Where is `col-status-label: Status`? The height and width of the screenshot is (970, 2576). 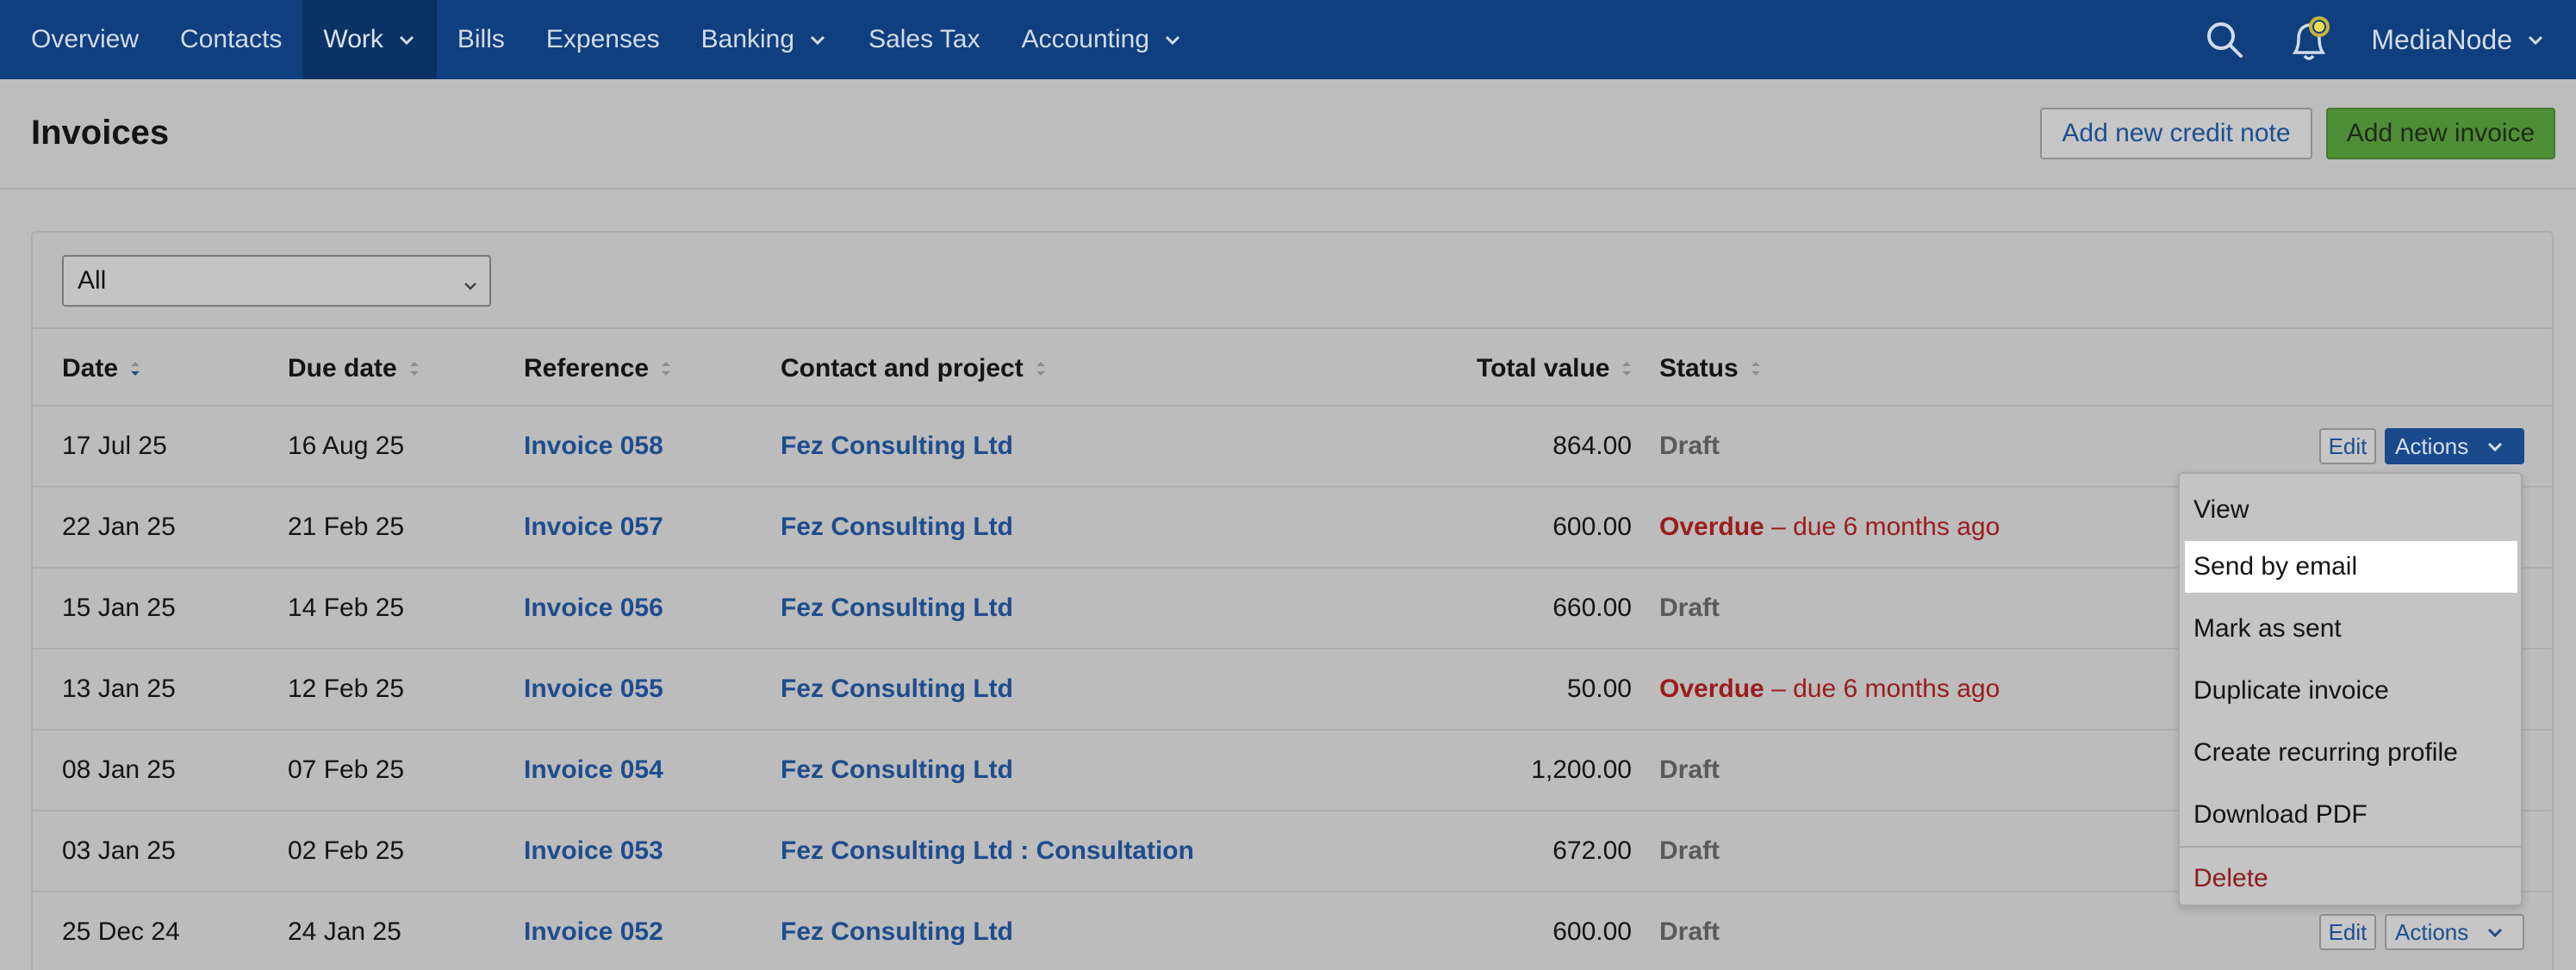
col-status-label: Status is located at coordinates (1699, 368).